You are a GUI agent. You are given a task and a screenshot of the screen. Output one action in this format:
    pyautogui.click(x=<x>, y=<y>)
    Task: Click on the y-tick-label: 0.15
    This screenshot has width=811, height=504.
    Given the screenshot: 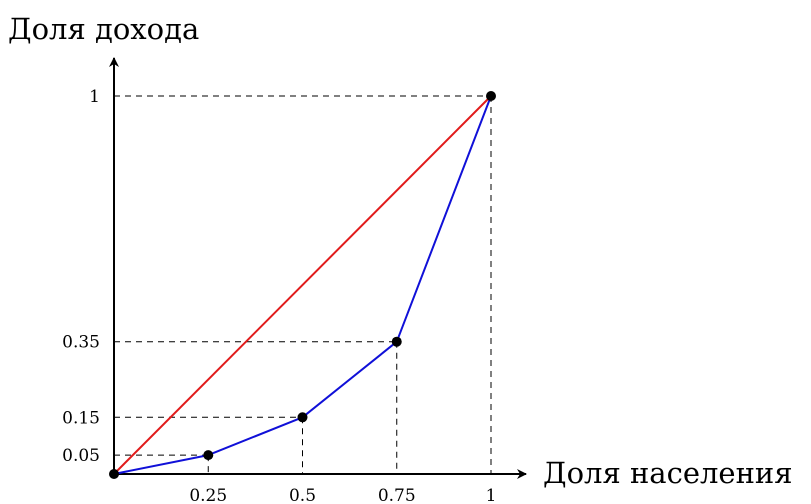 What is the action you would take?
    pyautogui.click(x=81, y=418)
    